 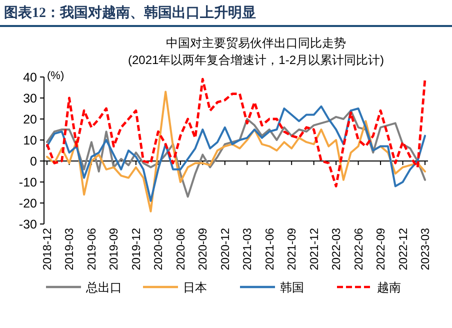 I want to click on y-tick-label: 20, so click(x=30, y=119).